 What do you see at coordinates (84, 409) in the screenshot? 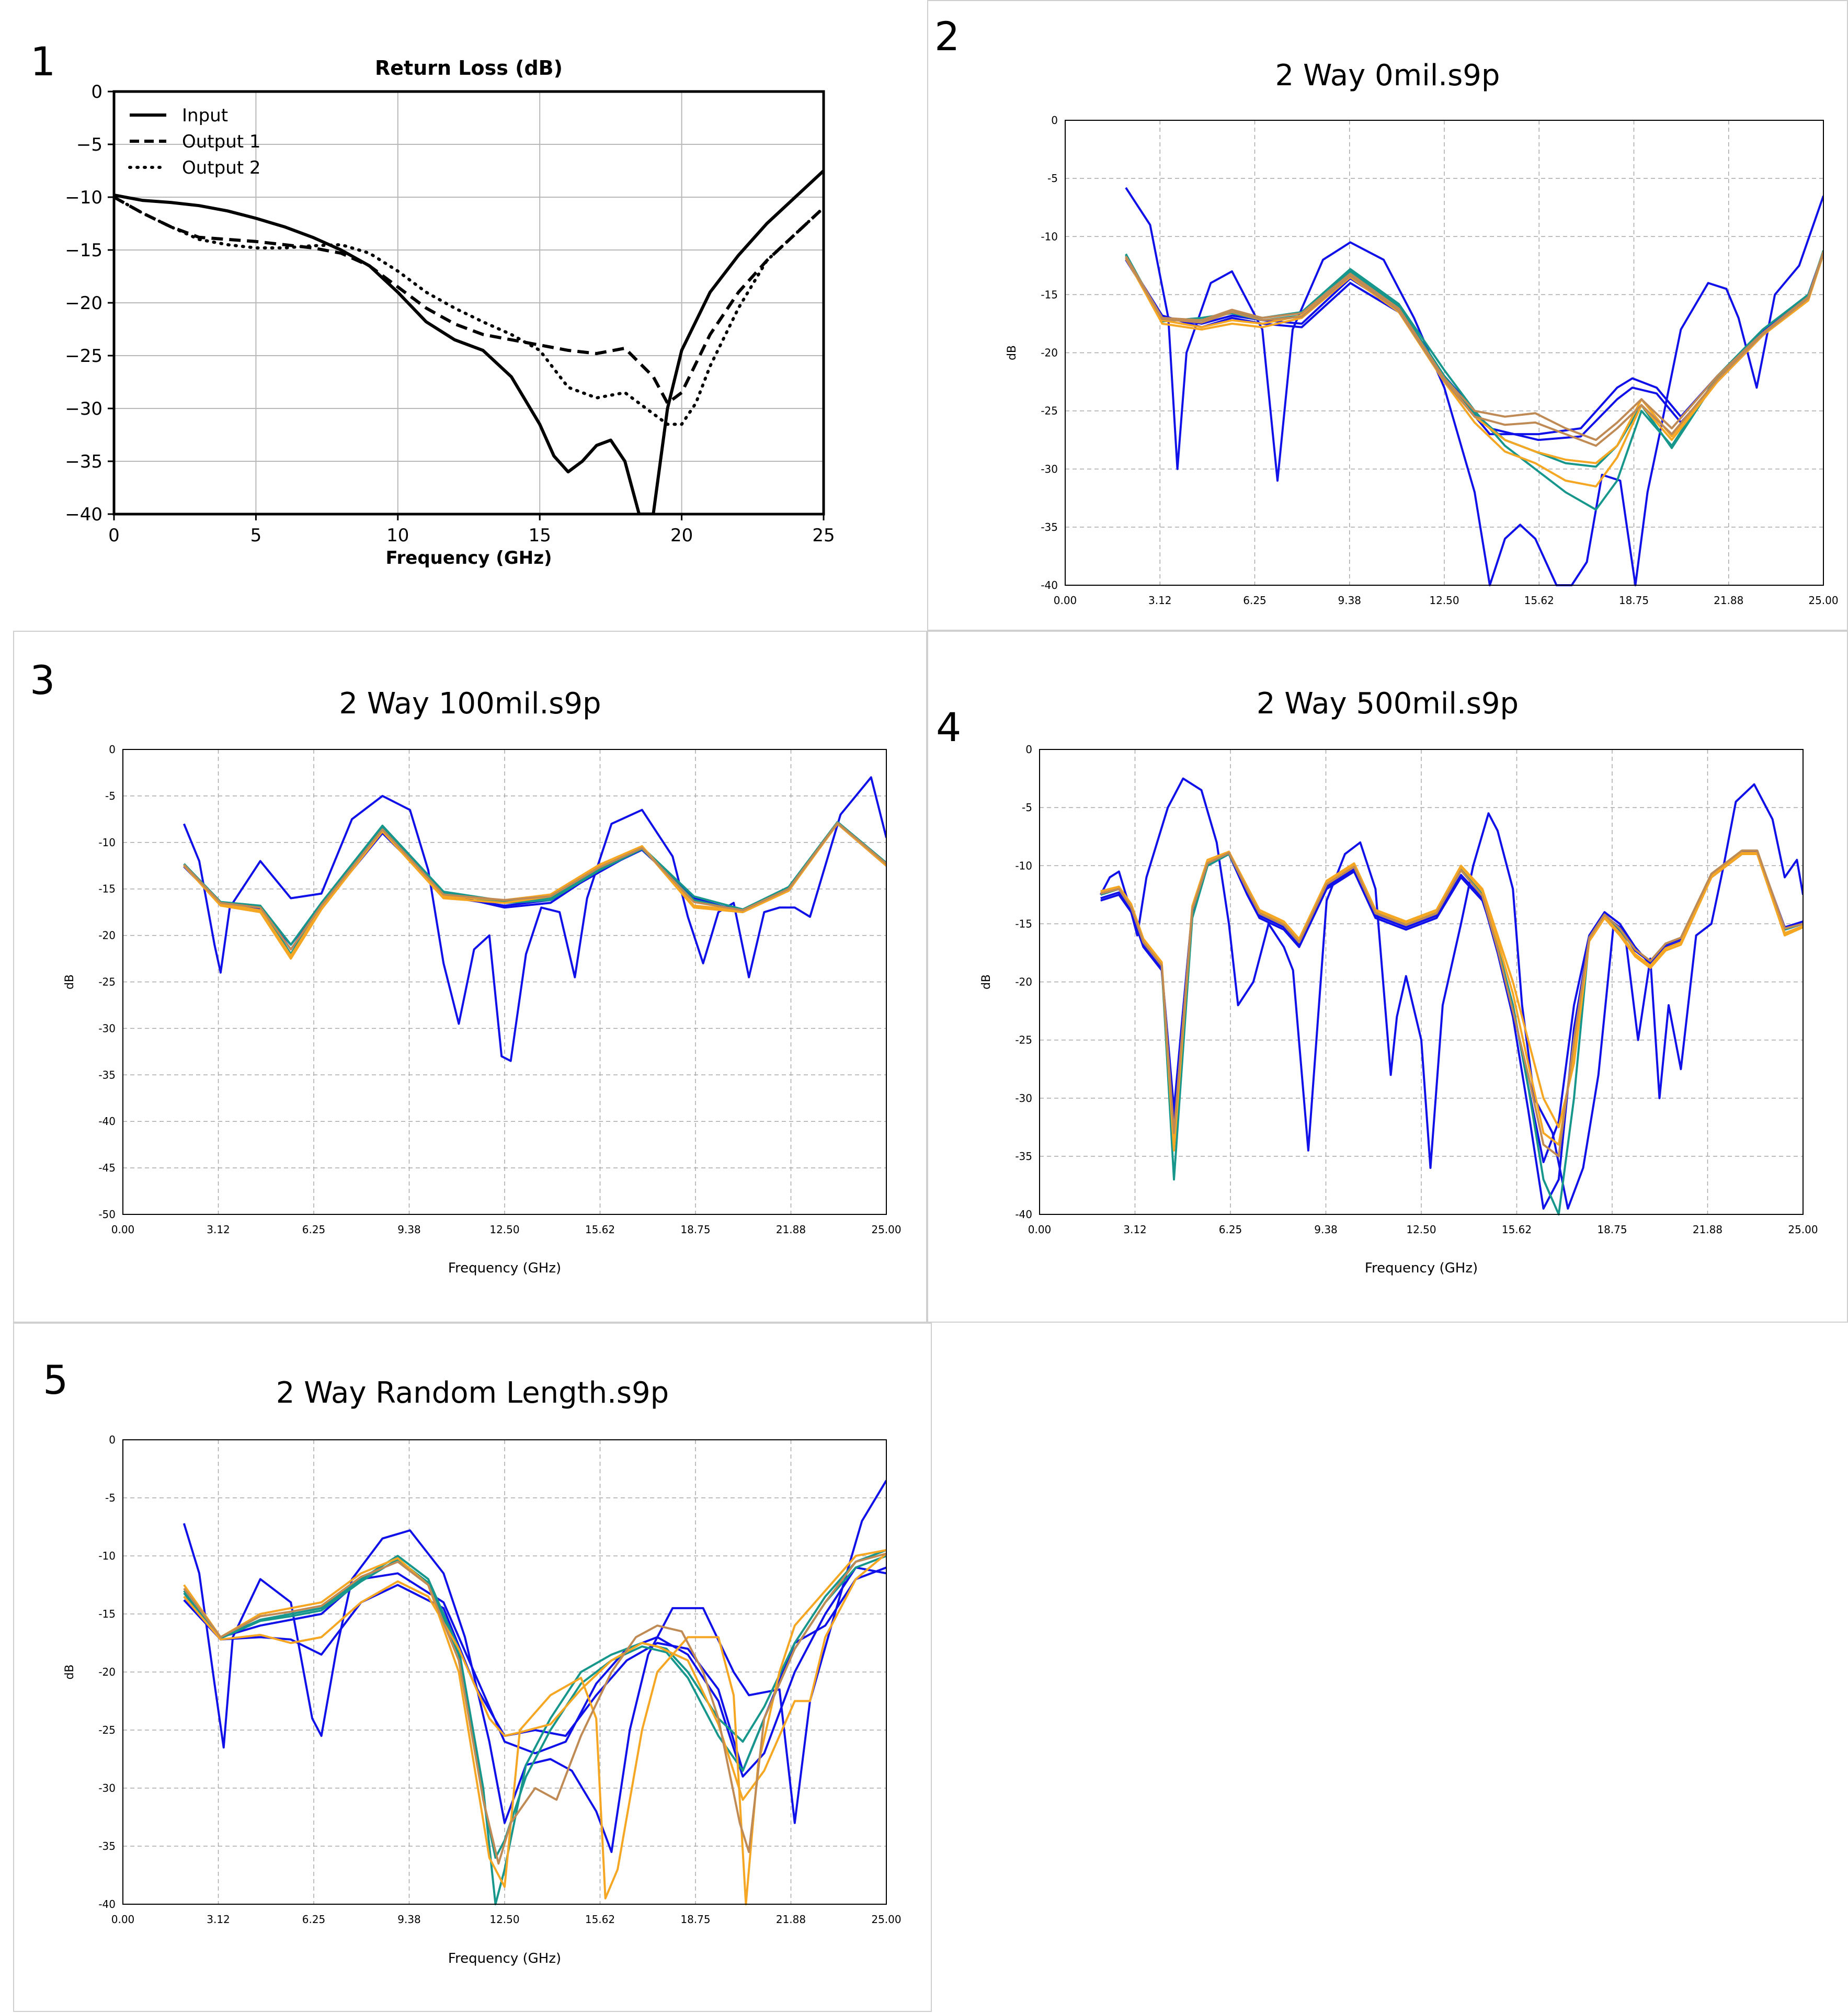
I see `y-tick-label: −30` at bounding box center [84, 409].